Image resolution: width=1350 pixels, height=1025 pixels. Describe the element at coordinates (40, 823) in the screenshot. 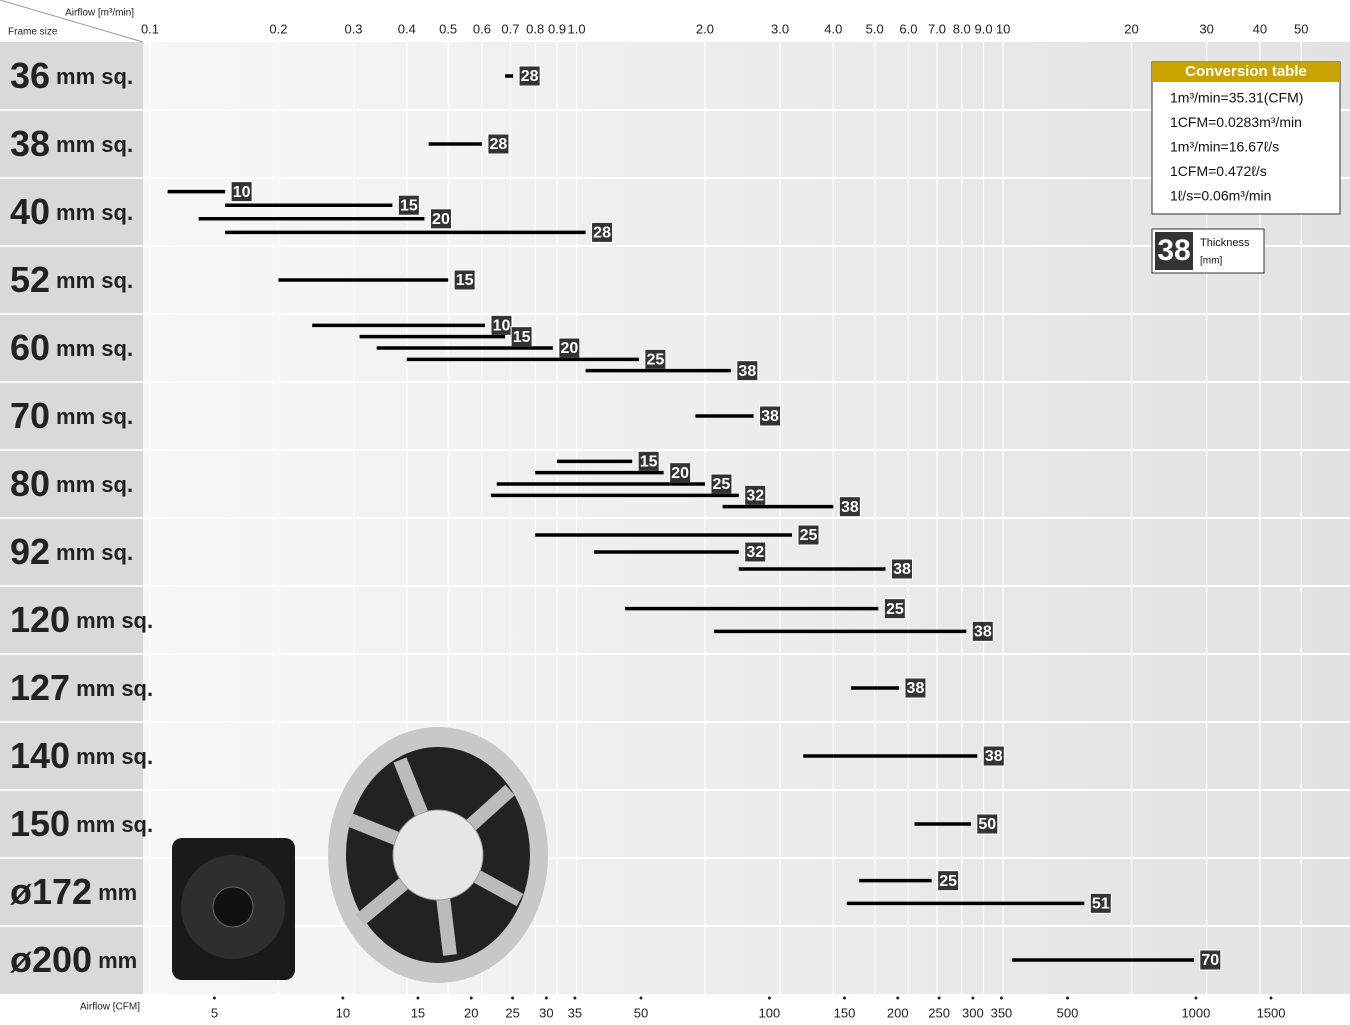

I see `frame-size: 150` at that location.